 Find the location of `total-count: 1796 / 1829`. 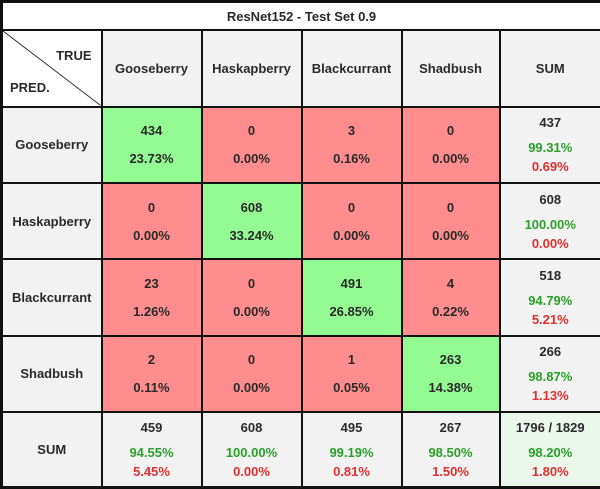

total-count: 1796 / 1829 is located at coordinates (550, 428).